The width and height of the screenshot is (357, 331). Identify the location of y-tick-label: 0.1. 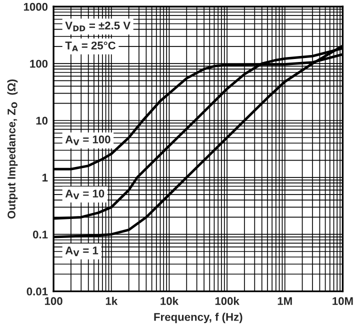
(40, 234).